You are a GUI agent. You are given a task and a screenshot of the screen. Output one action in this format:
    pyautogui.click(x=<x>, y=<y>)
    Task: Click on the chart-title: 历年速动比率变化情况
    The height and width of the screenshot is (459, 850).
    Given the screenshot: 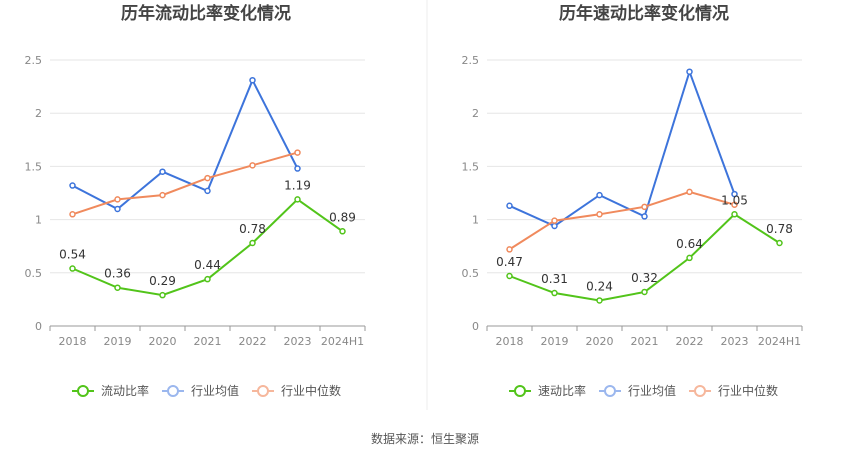 What is the action you would take?
    pyautogui.click(x=644, y=13)
    